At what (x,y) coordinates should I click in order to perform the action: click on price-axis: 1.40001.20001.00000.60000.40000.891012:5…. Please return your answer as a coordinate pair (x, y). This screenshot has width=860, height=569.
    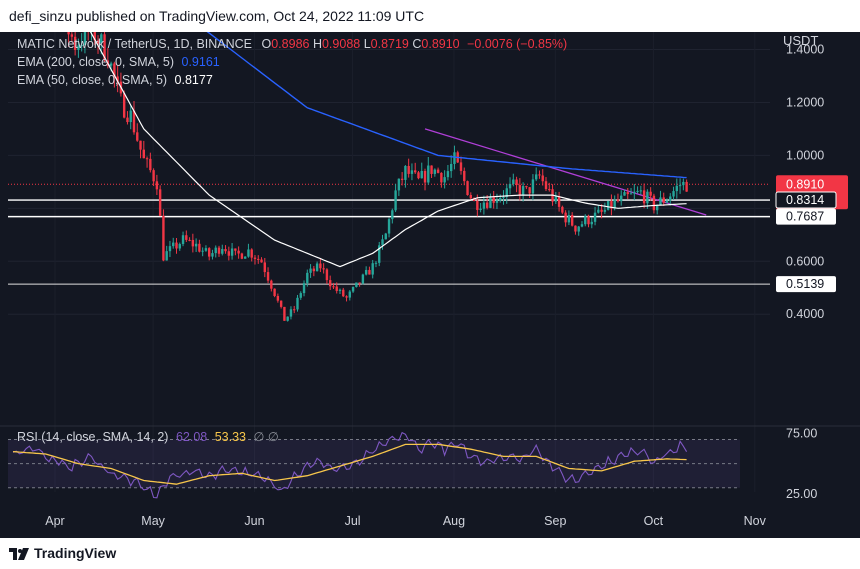
    Looking at the image, I should click on (811, 272).